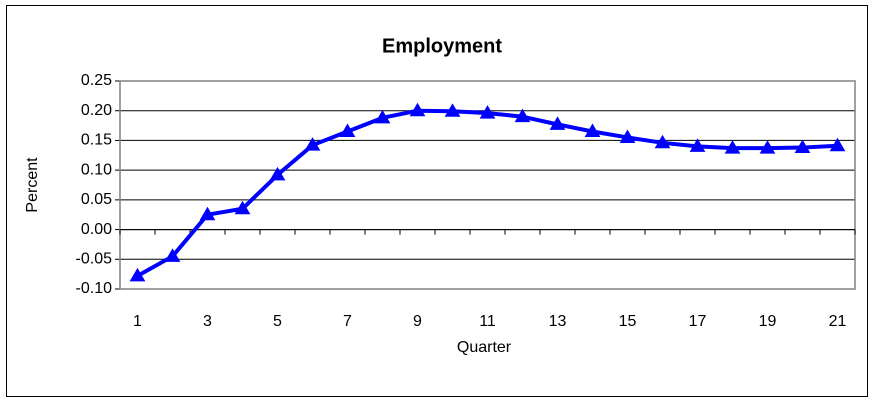  Describe the element at coordinates (442, 46) in the screenshot. I see `chart-title: Employment` at that location.